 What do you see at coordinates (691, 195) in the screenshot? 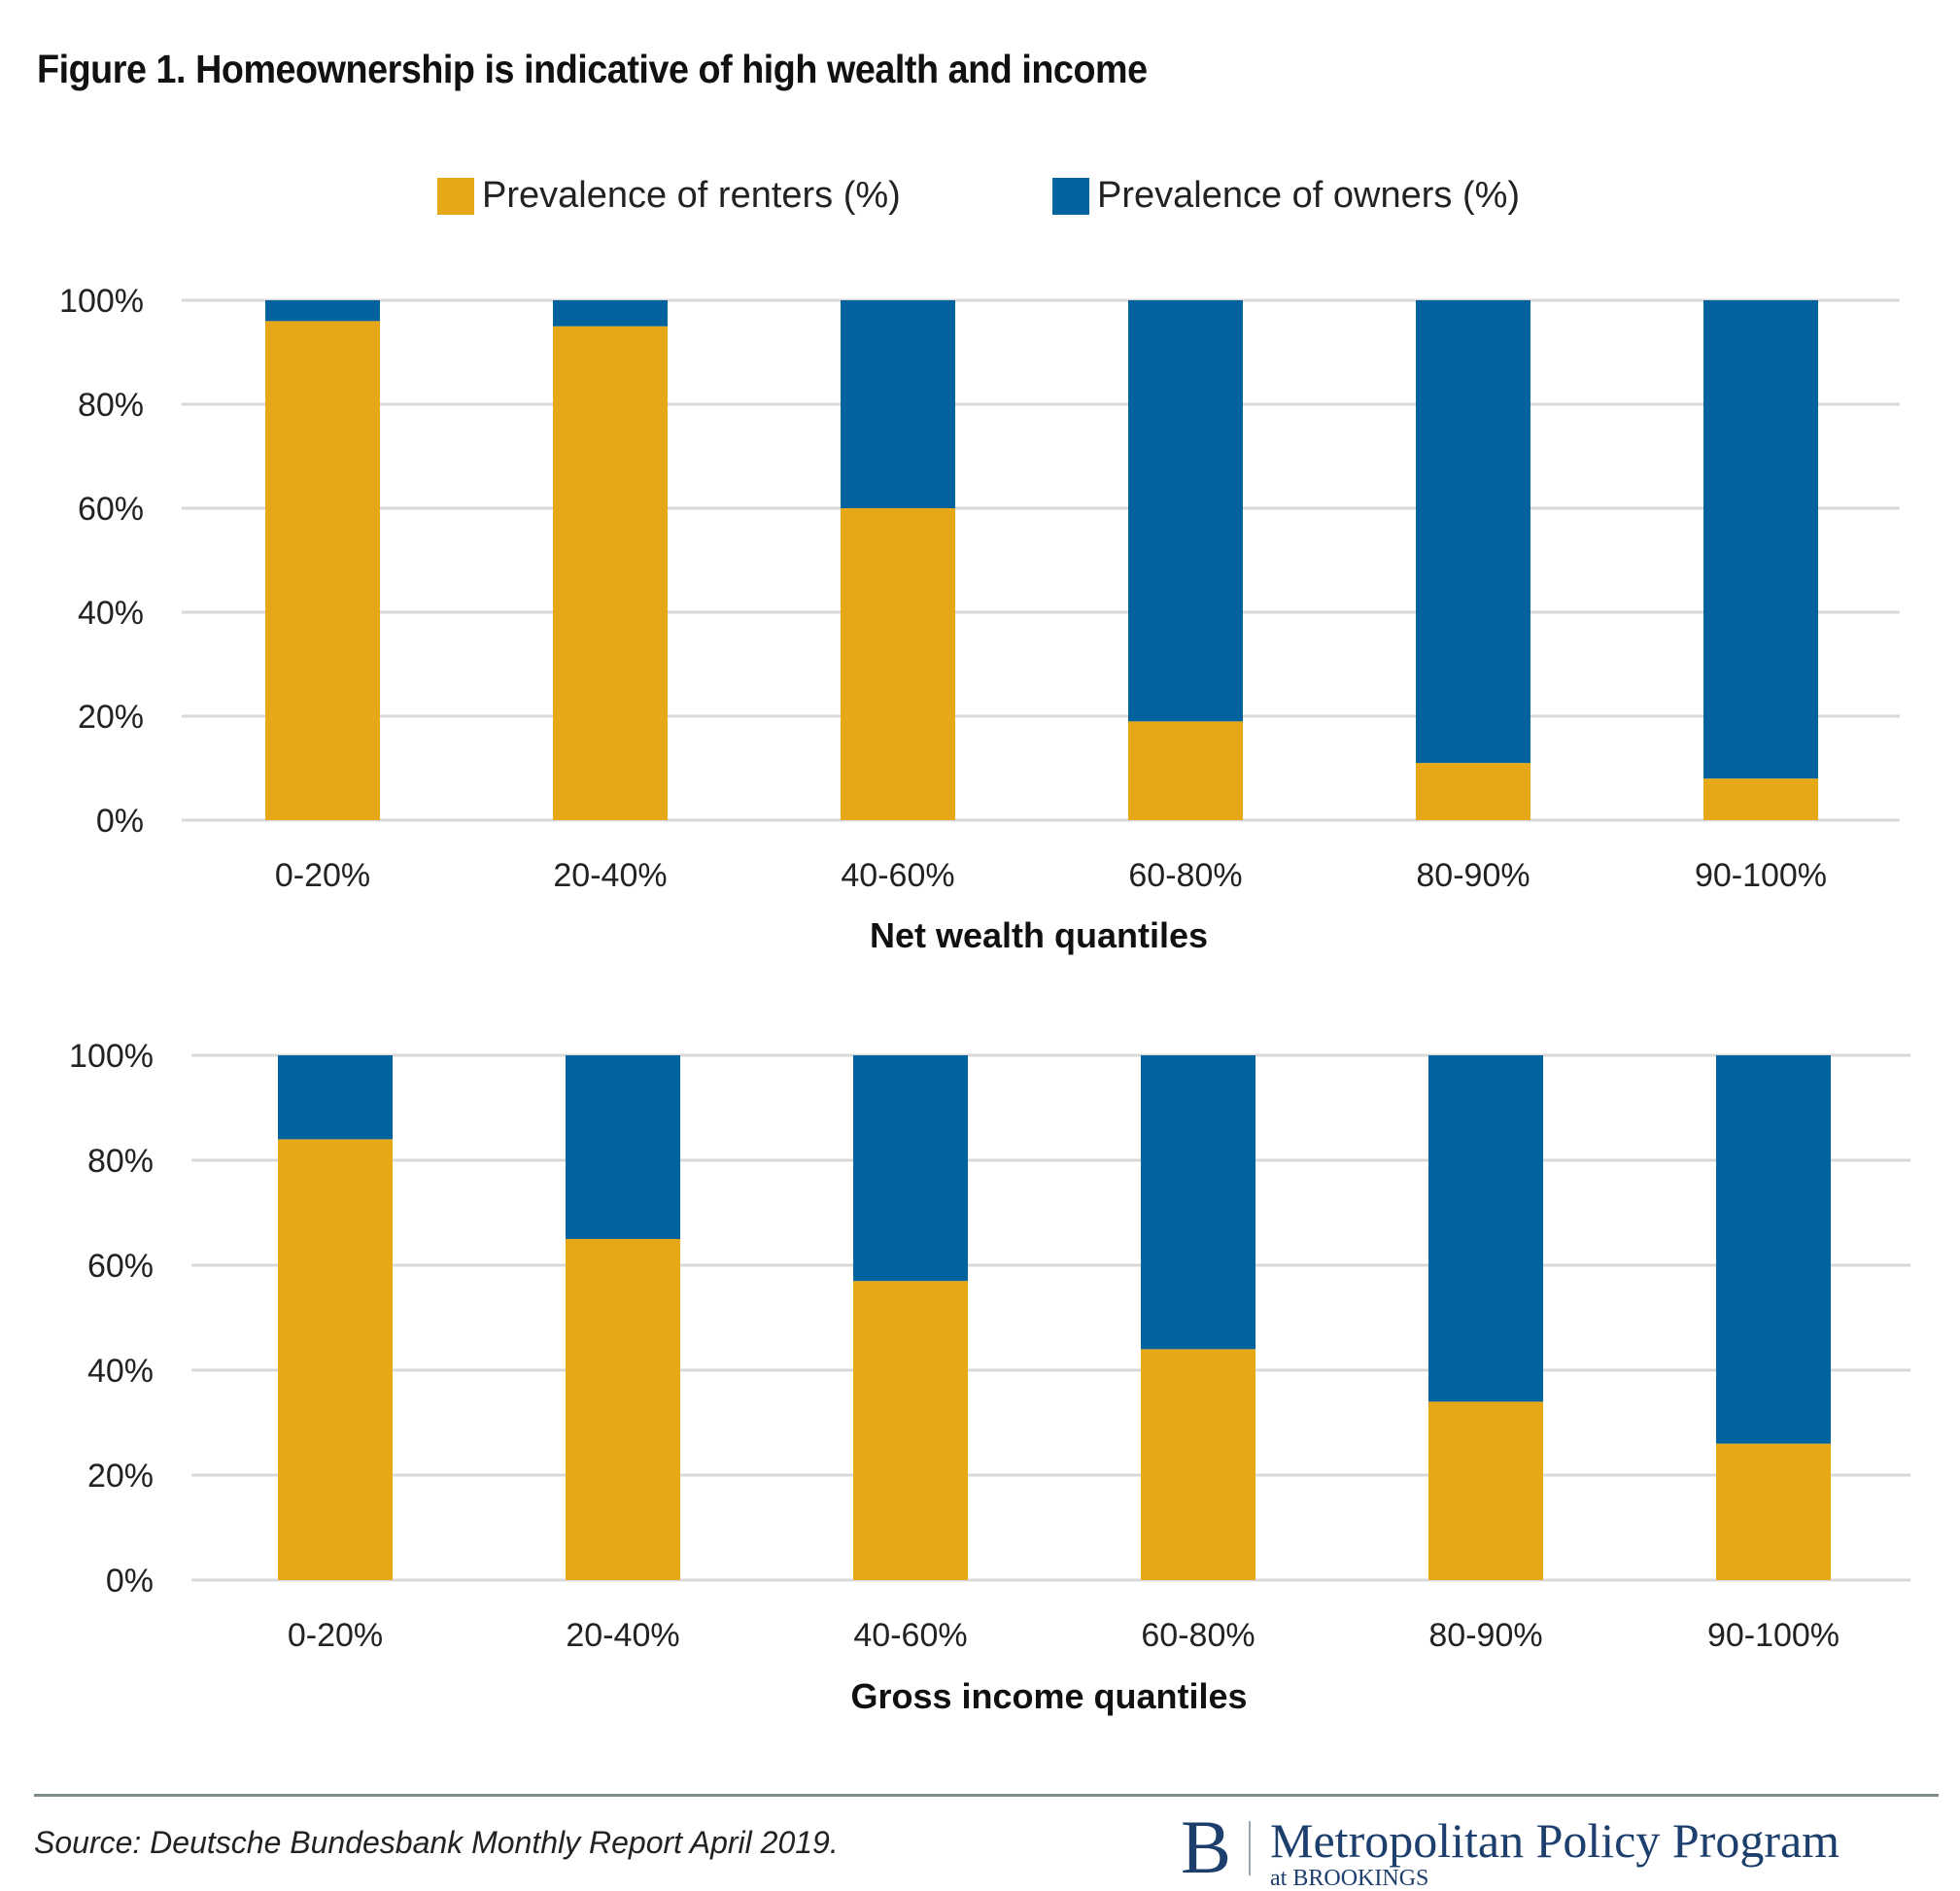
I see `legend-label-renters: Prevalence of renters (%)` at bounding box center [691, 195].